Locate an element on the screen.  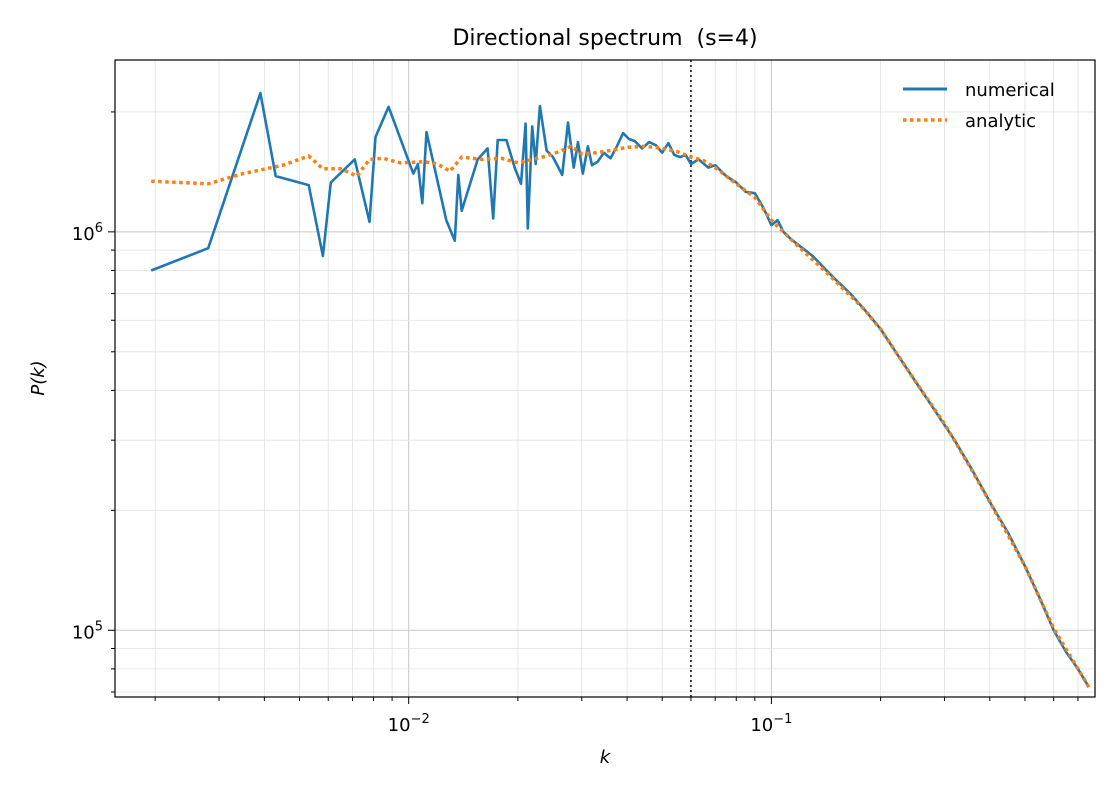
y-tick-label: 10⁵ is located at coordinates (87, 631).